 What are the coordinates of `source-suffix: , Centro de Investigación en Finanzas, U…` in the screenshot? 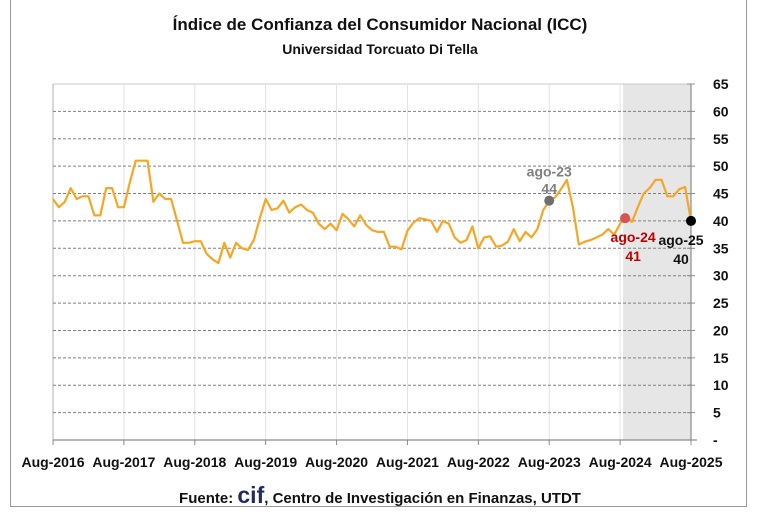 It's located at (422, 498).